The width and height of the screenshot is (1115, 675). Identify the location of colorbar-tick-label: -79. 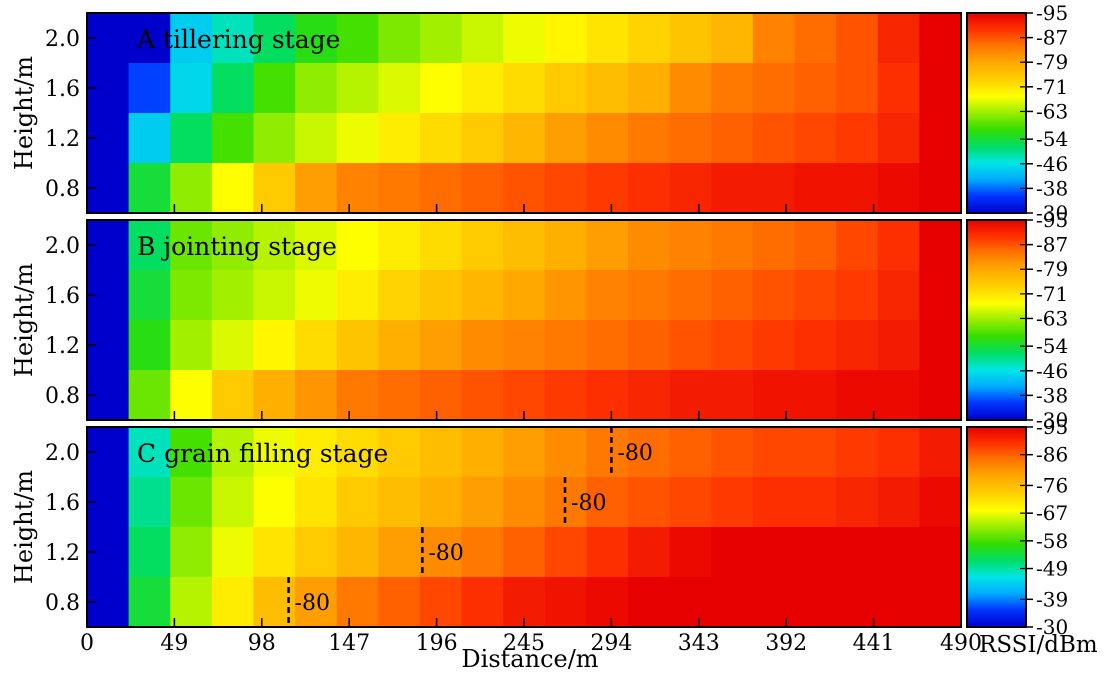
(1052, 269).